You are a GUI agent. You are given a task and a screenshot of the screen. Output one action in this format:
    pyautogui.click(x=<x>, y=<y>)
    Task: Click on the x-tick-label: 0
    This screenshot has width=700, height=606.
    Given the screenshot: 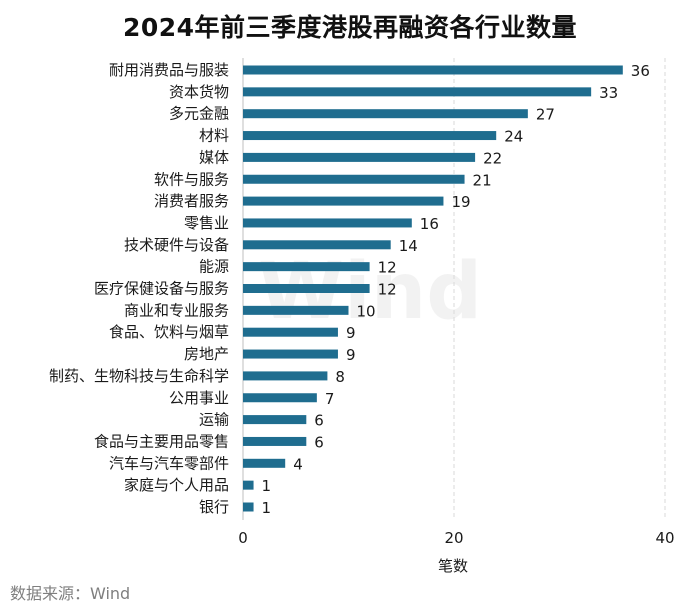 What is the action you would take?
    pyautogui.click(x=243, y=538)
    